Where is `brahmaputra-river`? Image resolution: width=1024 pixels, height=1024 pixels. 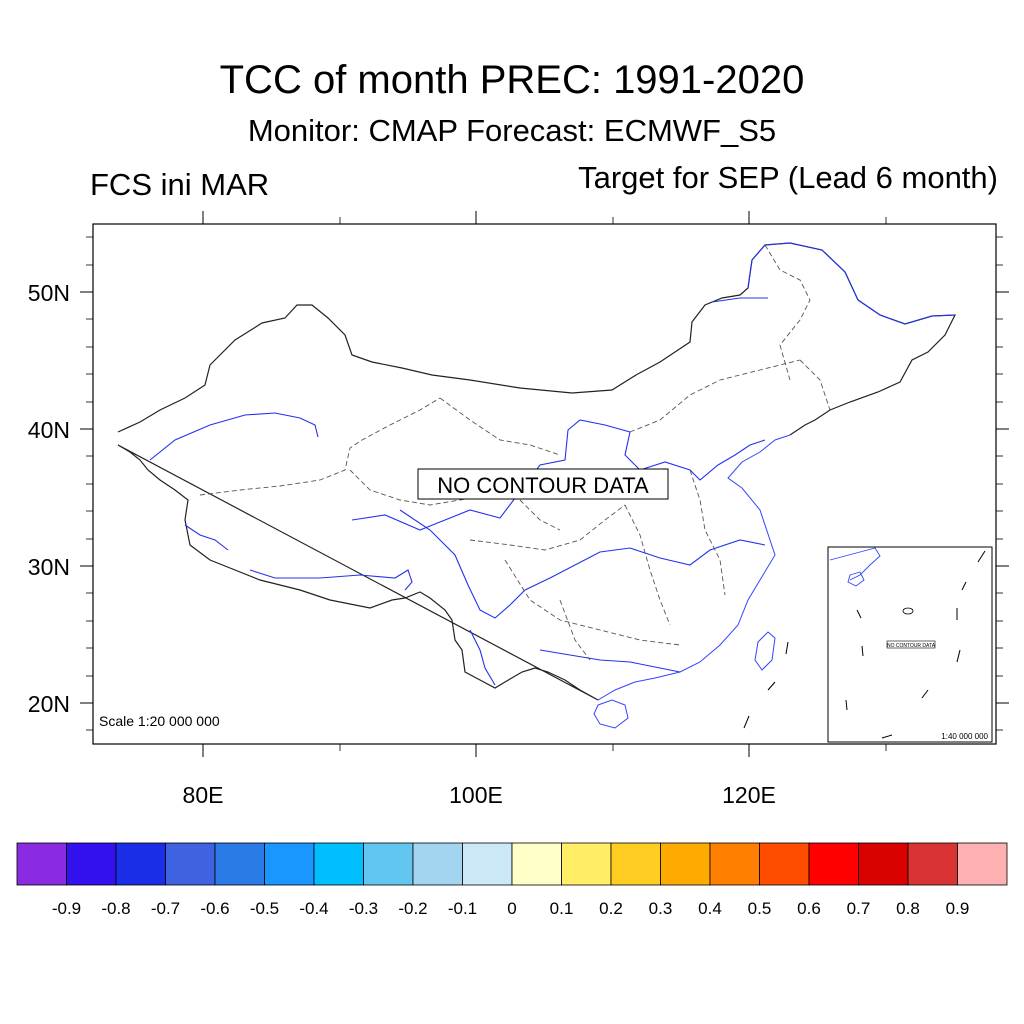 brahmaputra-river is located at coordinates (331, 580).